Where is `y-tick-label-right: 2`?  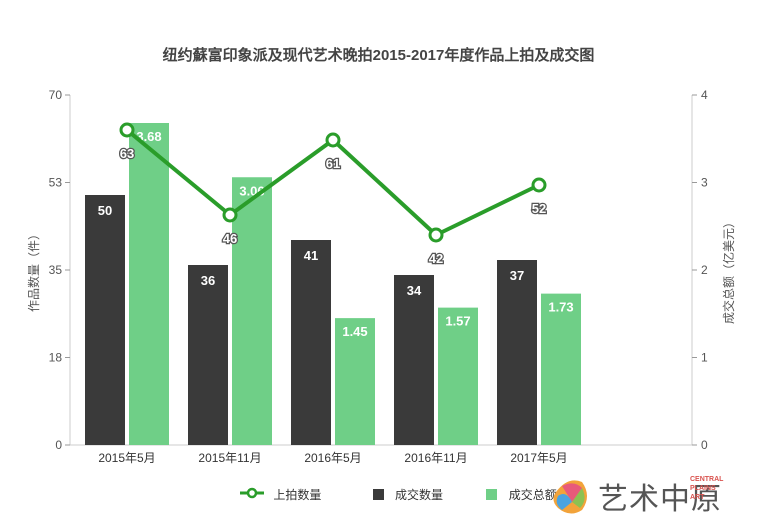 y-tick-label-right: 2 is located at coordinates (704, 270).